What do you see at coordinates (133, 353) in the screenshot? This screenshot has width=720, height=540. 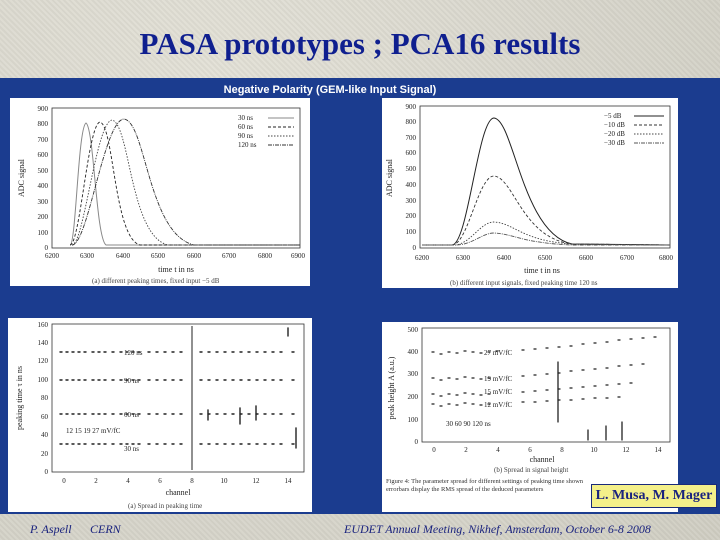 I see `row-label: 120 ns` at bounding box center [133, 353].